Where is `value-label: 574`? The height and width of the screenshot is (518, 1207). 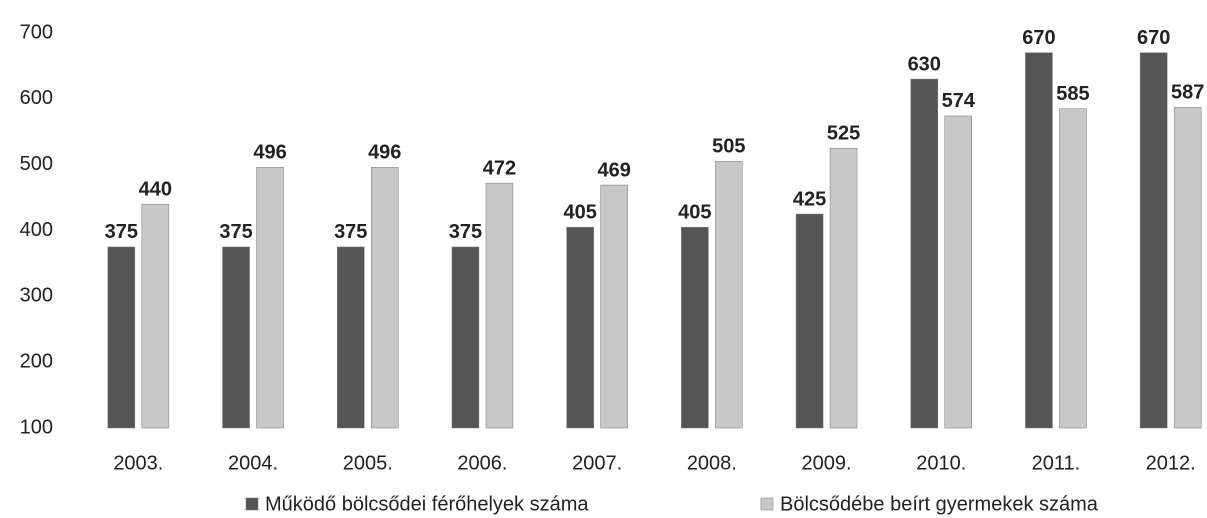
value-label: 574 is located at coordinates (959, 101).